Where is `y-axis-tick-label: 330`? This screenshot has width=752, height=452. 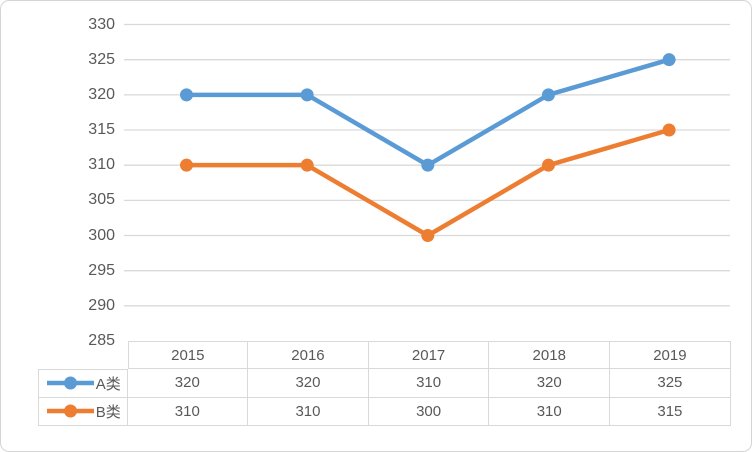
y-axis-tick-label: 330 is located at coordinates (101, 24).